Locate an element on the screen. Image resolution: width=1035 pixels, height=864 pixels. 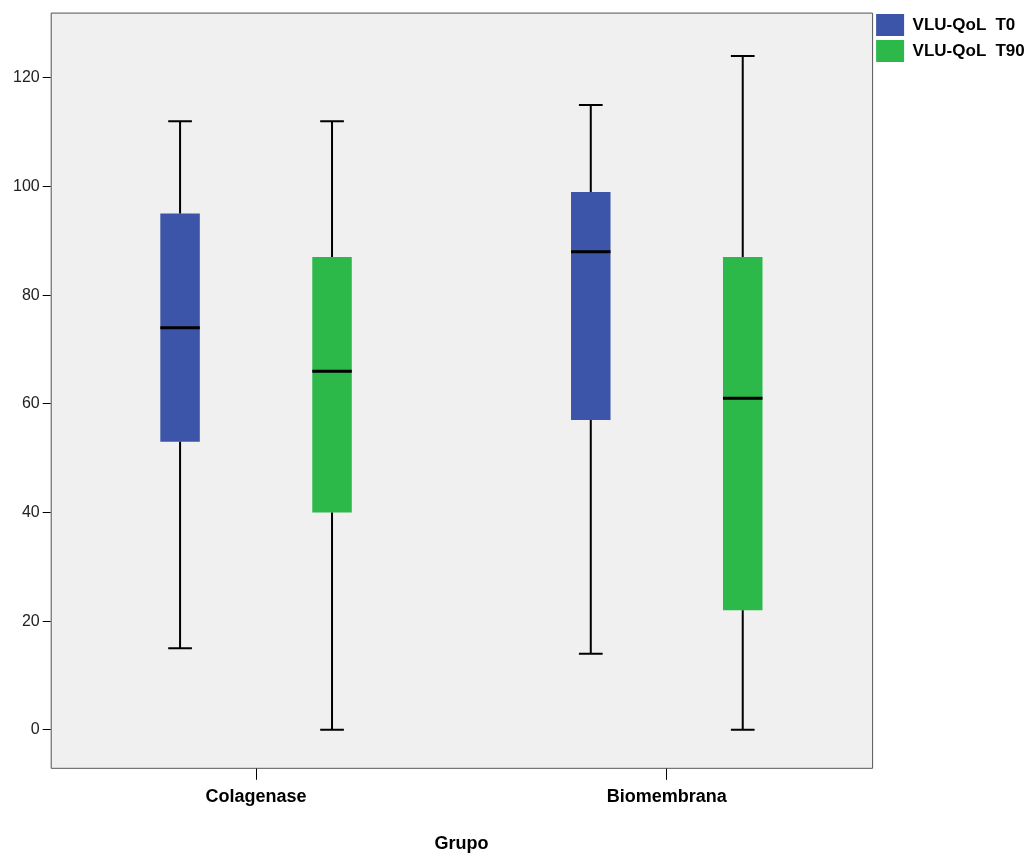
legend-label: VLU-QoL T90 is located at coordinates (968, 50).